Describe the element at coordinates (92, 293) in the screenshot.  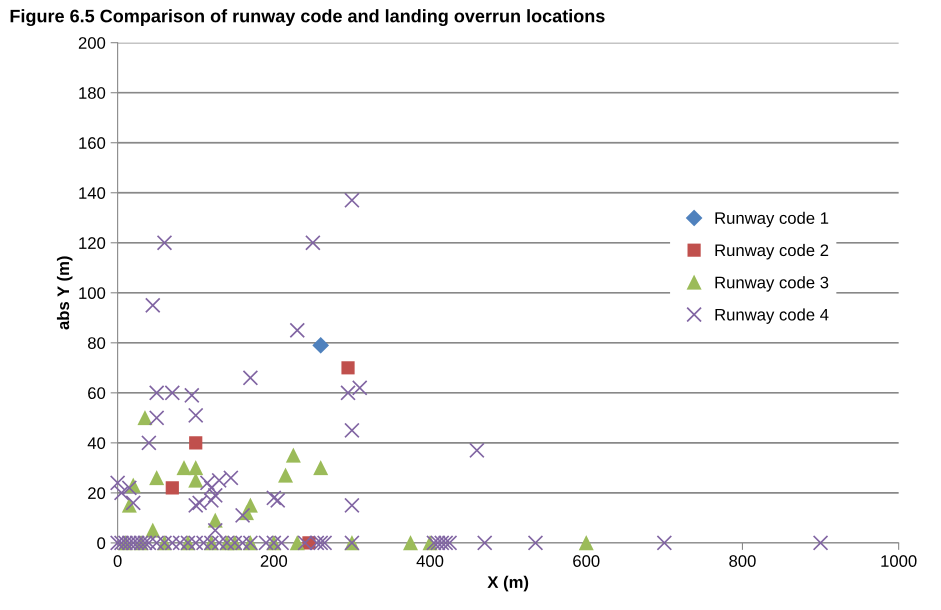
I see `y-tick-label: 100` at that location.